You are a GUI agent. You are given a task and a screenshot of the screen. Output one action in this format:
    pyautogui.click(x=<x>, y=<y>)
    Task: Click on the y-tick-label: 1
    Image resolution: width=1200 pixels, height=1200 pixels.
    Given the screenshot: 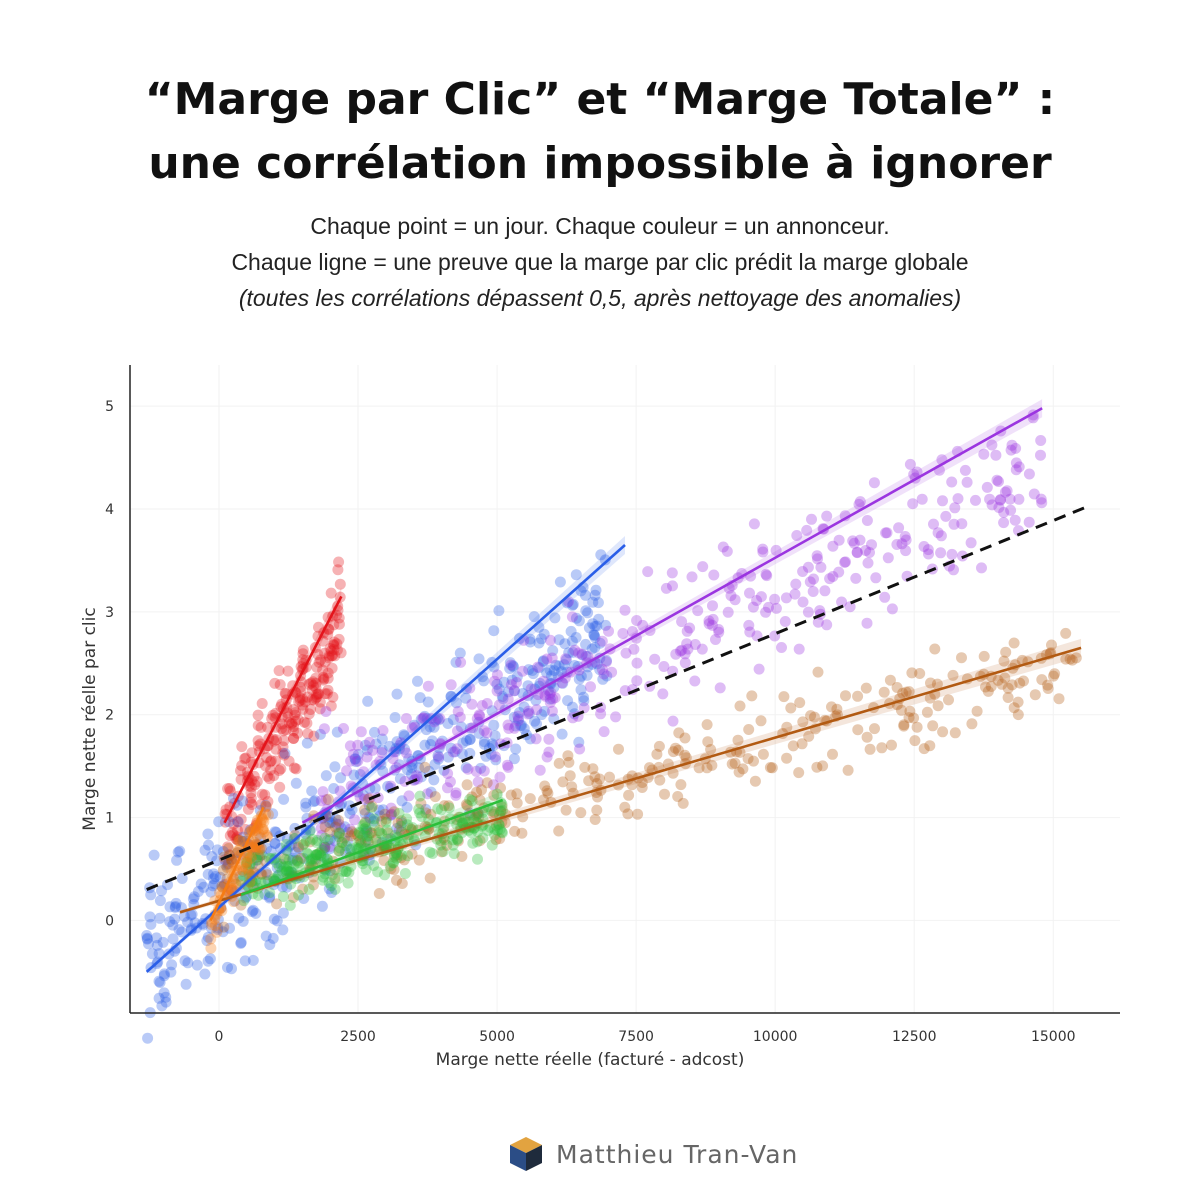 What is the action you would take?
    pyautogui.click(x=109, y=819)
    